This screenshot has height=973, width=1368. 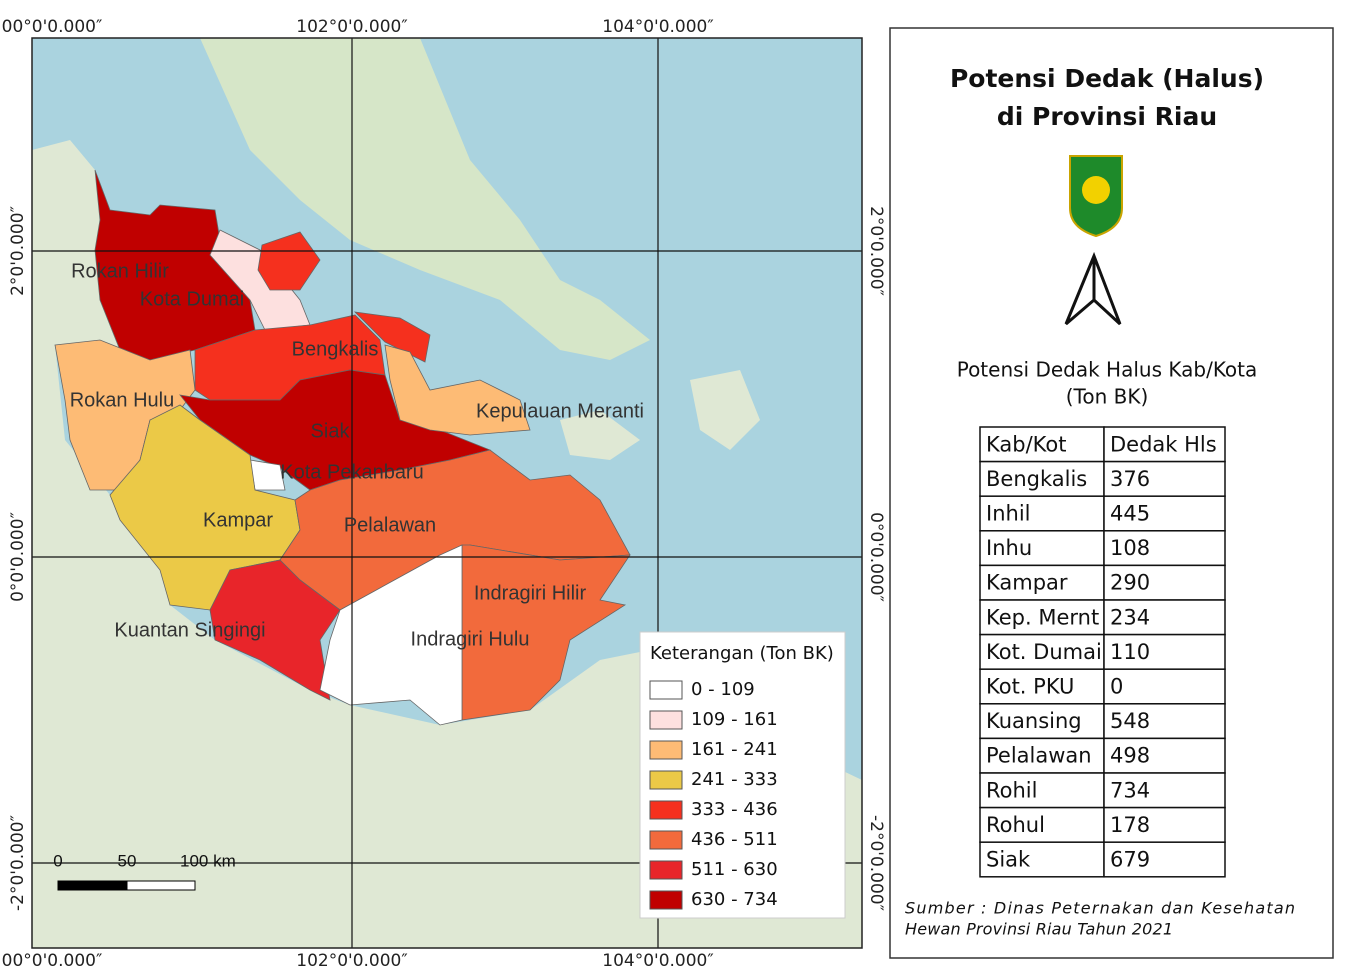 What do you see at coordinates (1011, 790) in the screenshot?
I see `table-text: Rohil` at bounding box center [1011, 790].